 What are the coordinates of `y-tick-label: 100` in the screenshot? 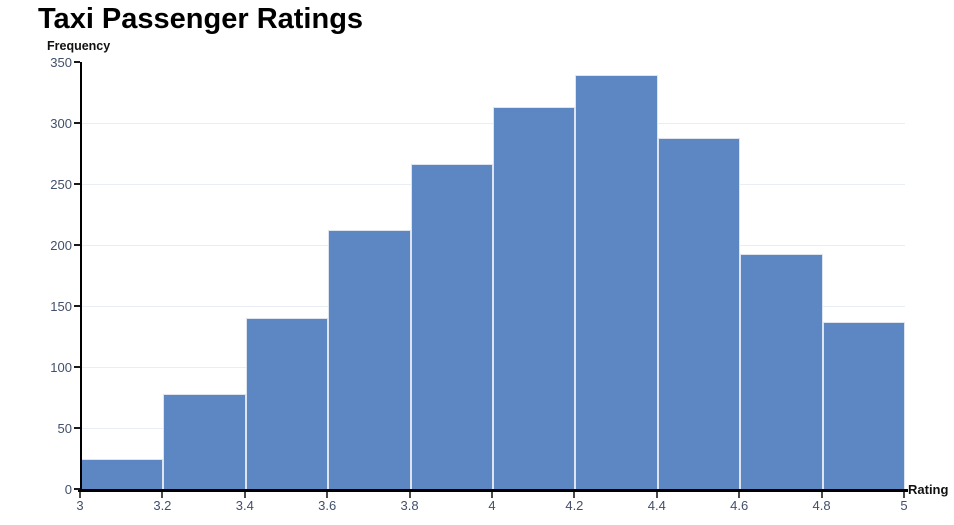 It's located at (61, 367).